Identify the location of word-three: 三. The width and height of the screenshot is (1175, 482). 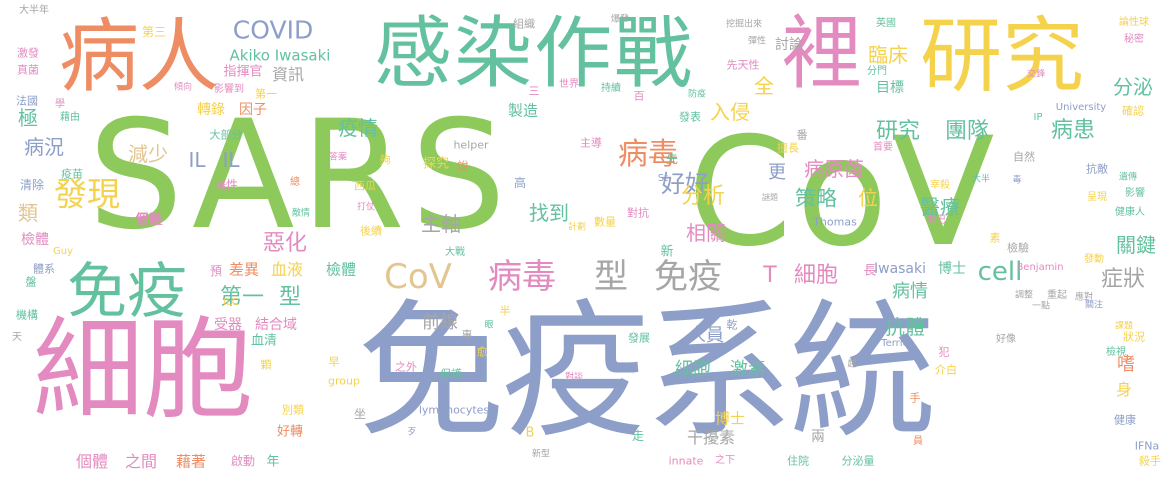
(534, 91).